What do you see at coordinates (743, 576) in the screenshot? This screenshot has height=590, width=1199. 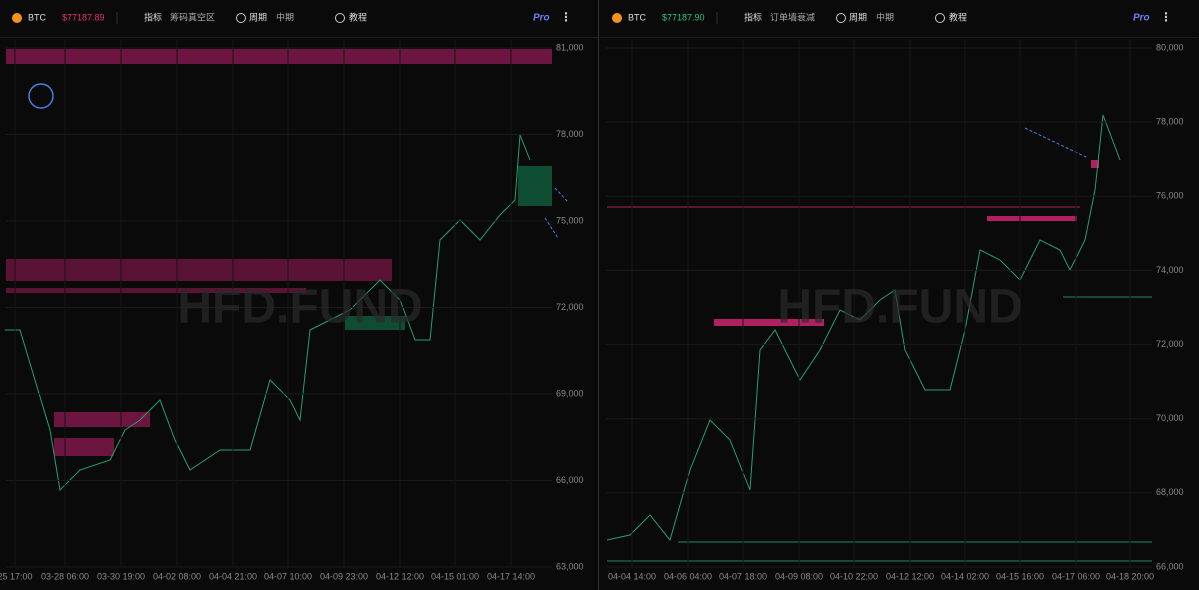 I see `x-tick-label: 04-07 18:00` at bounding box center [743, 576].